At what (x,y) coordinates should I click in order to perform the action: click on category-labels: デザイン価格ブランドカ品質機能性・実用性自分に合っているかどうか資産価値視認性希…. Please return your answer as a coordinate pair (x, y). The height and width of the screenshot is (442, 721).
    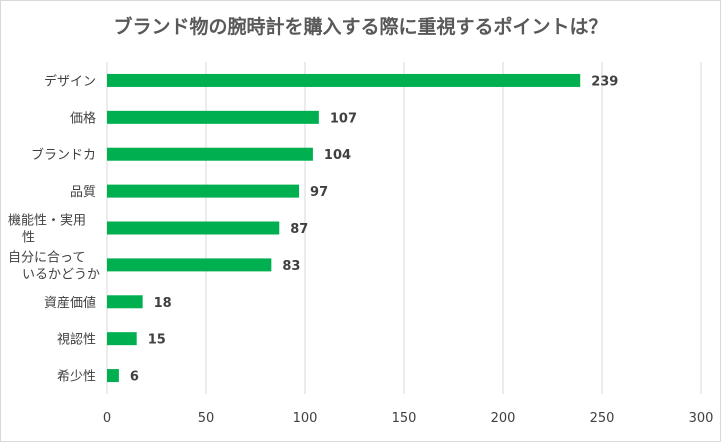
    Looking at the image, I should click on (54, 228).